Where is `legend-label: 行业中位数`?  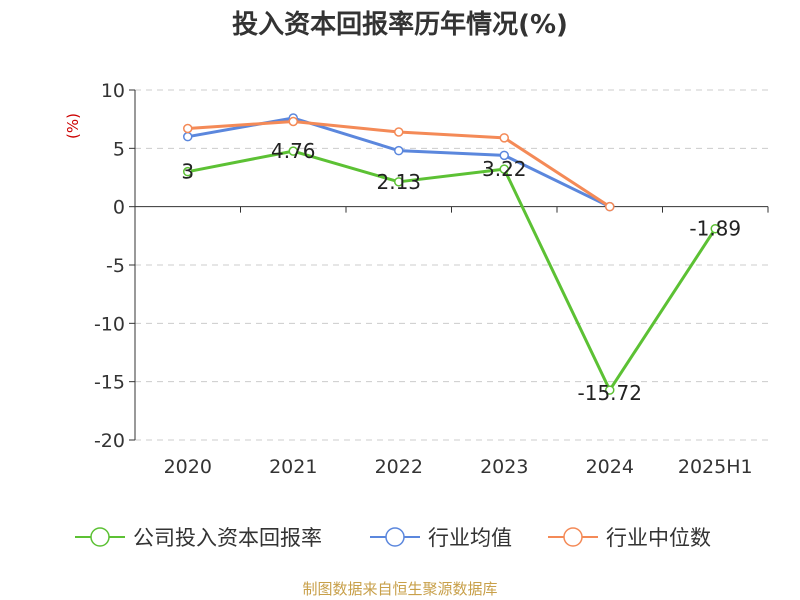
legend-label: 行业中位数 is located at coordinates (658, 538).